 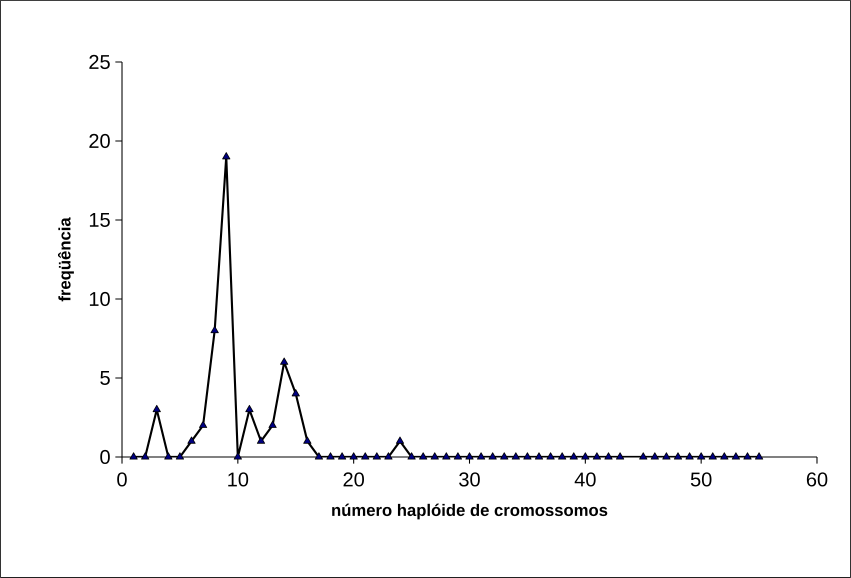 I want to click on x-tick-label: 20, so click(x=354, y=479).